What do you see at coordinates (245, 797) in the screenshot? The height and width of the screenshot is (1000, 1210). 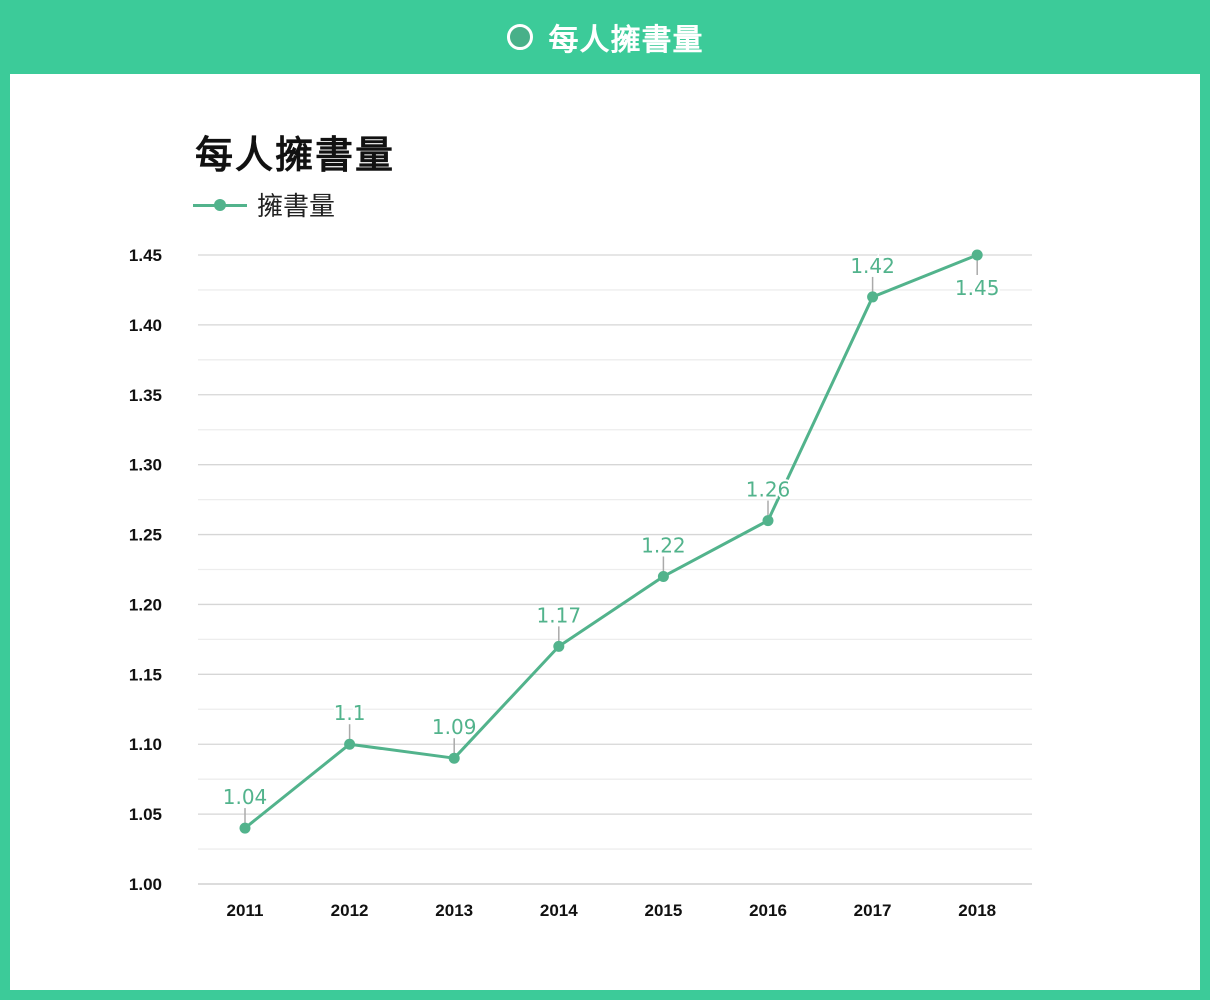 I see `data-label: 1.04` at bounding box center [245, 797].